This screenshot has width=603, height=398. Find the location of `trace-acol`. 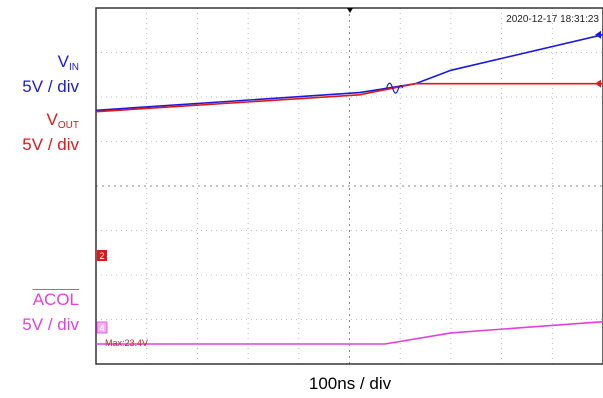

trace-acol is located at coordinates (349, 332).